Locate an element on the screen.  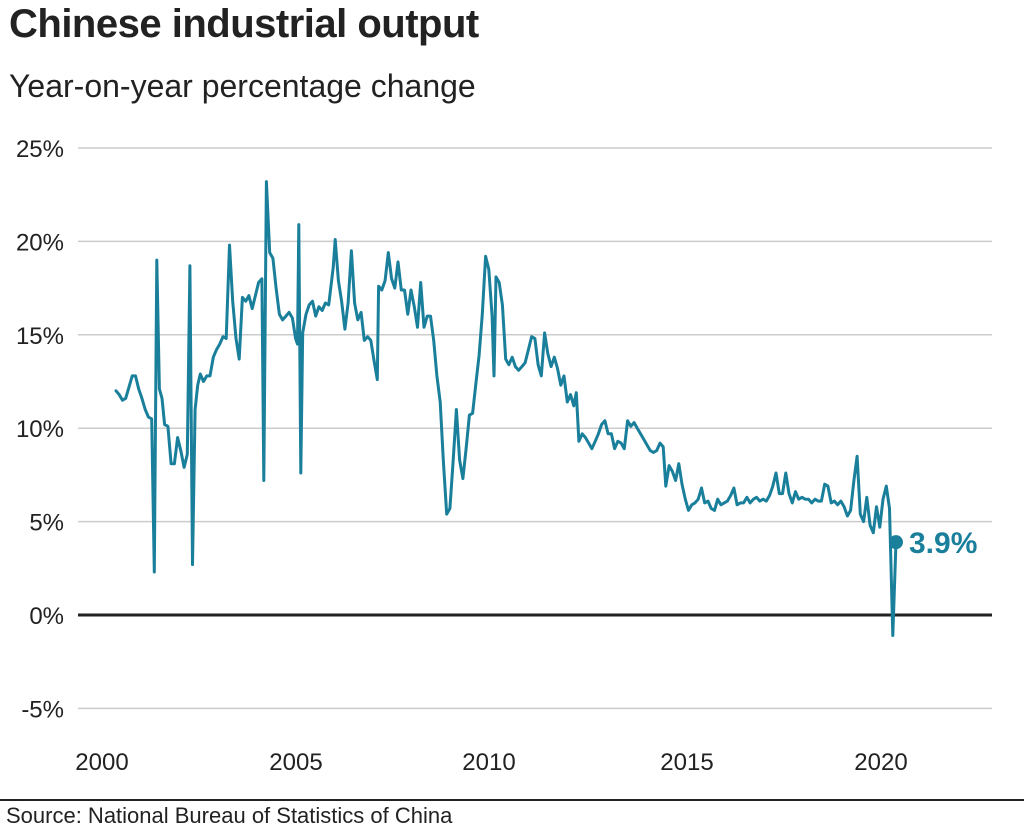
end-point-marker is located at coordinates (896, 542).